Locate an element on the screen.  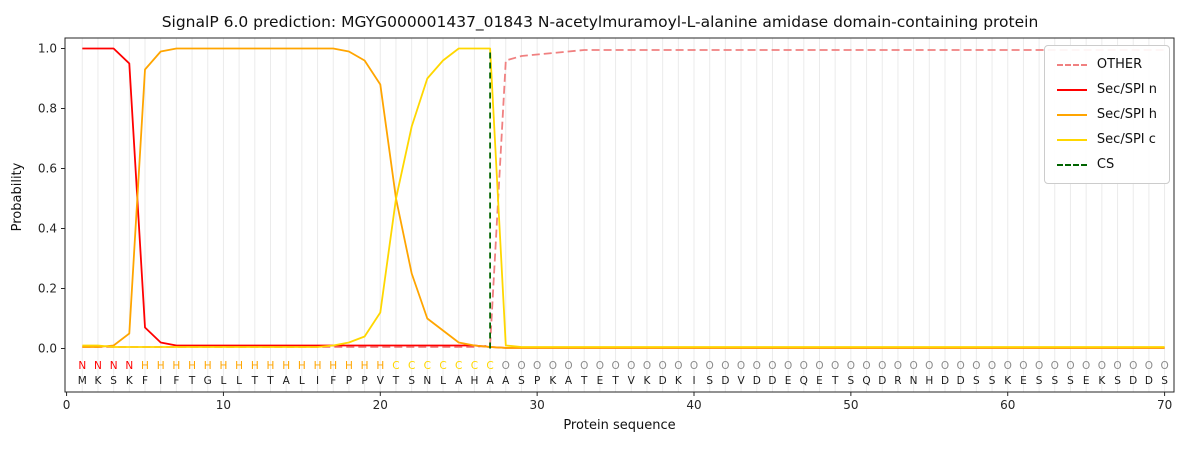
x-tick-label: 20 is located at coordinates (380, 405).